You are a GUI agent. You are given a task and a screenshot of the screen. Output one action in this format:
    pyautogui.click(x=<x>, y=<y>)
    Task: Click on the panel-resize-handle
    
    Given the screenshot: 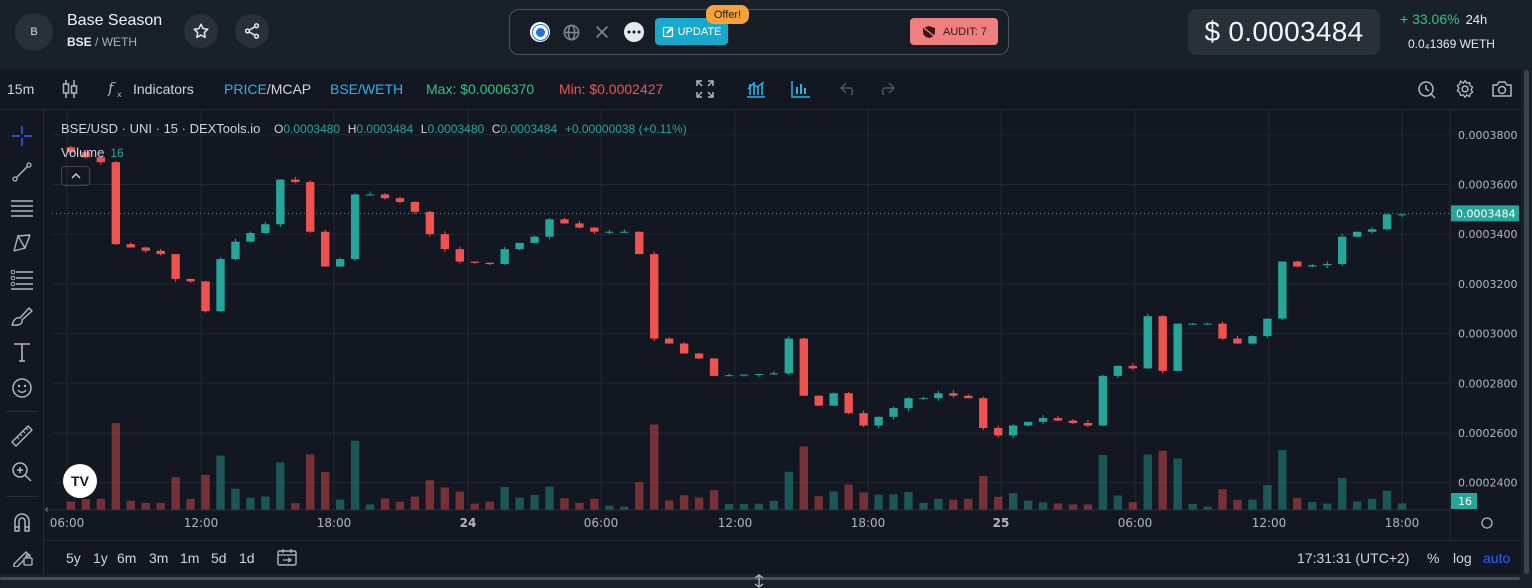 What is the action you would take?
    pyautogui.click(x=766, y=581)
    